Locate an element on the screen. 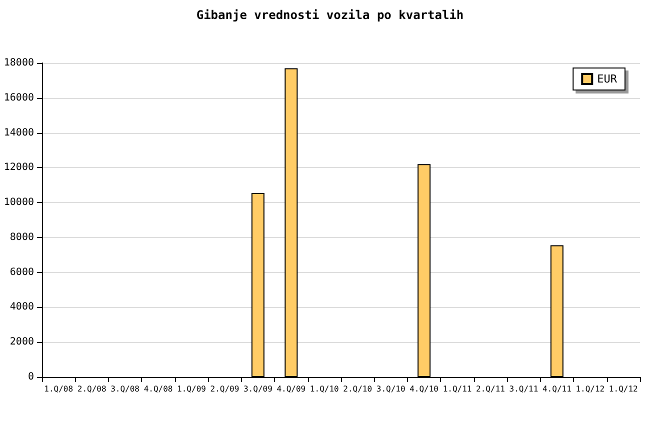 This screenshot has height=440, width=660. x-tick-label: 3.Q/10 is located at coordinates (391, 389).